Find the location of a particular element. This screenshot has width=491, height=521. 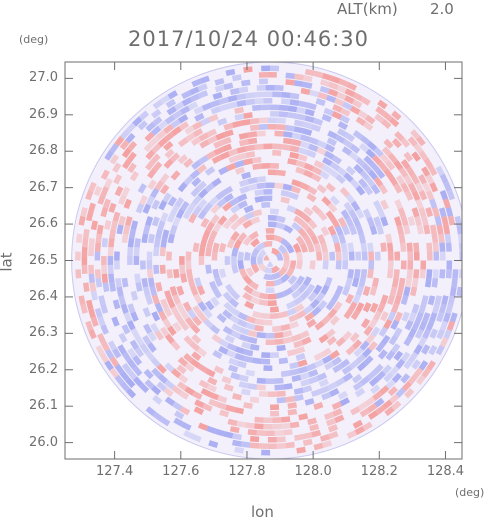

y-tick-label: 26.9 is located at coordinates (43, 114).